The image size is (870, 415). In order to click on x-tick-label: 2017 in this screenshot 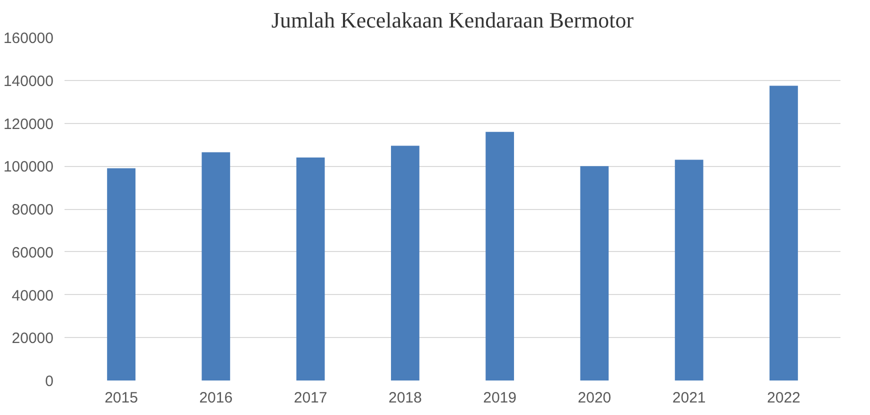, I will do `click(311, 398)`.